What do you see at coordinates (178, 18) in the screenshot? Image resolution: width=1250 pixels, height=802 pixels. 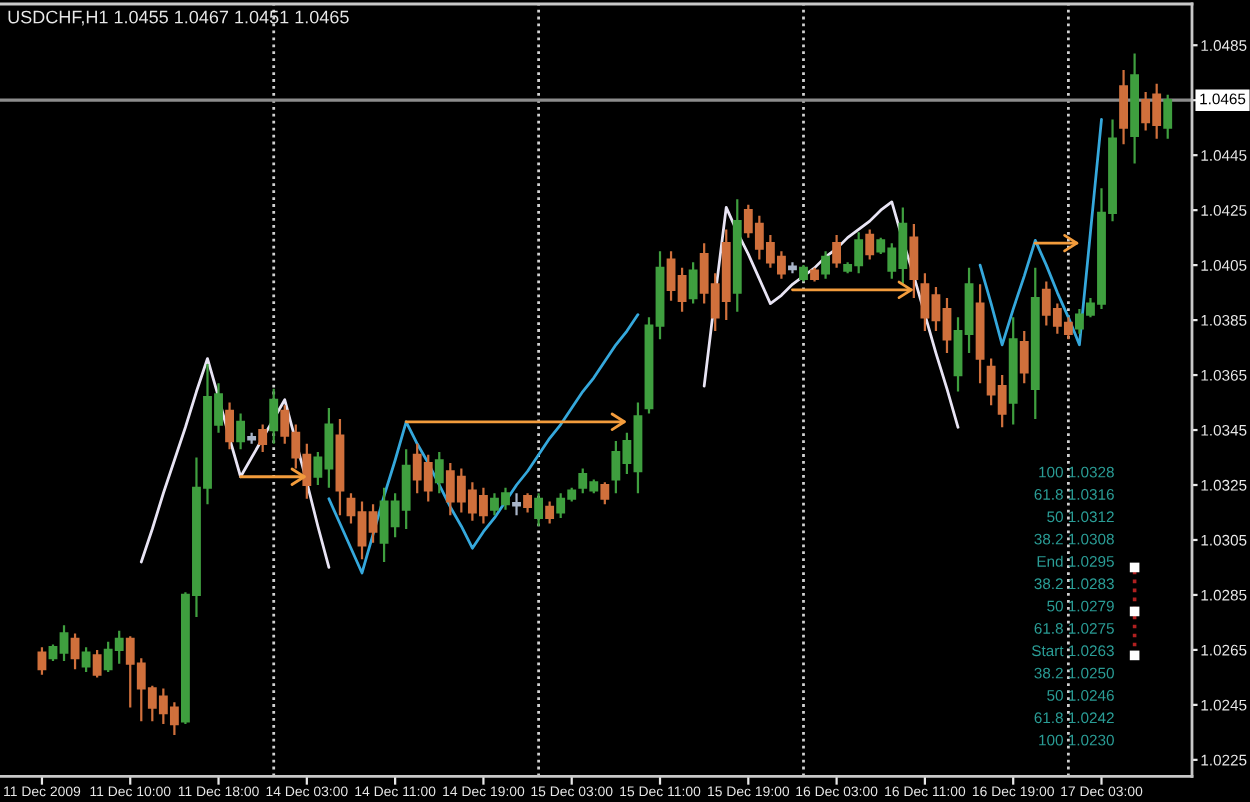 I see `chart-title: USDCHF,H1 1.0455 1.0467 1.0451 1.0465` at bounding box center [178, 18].